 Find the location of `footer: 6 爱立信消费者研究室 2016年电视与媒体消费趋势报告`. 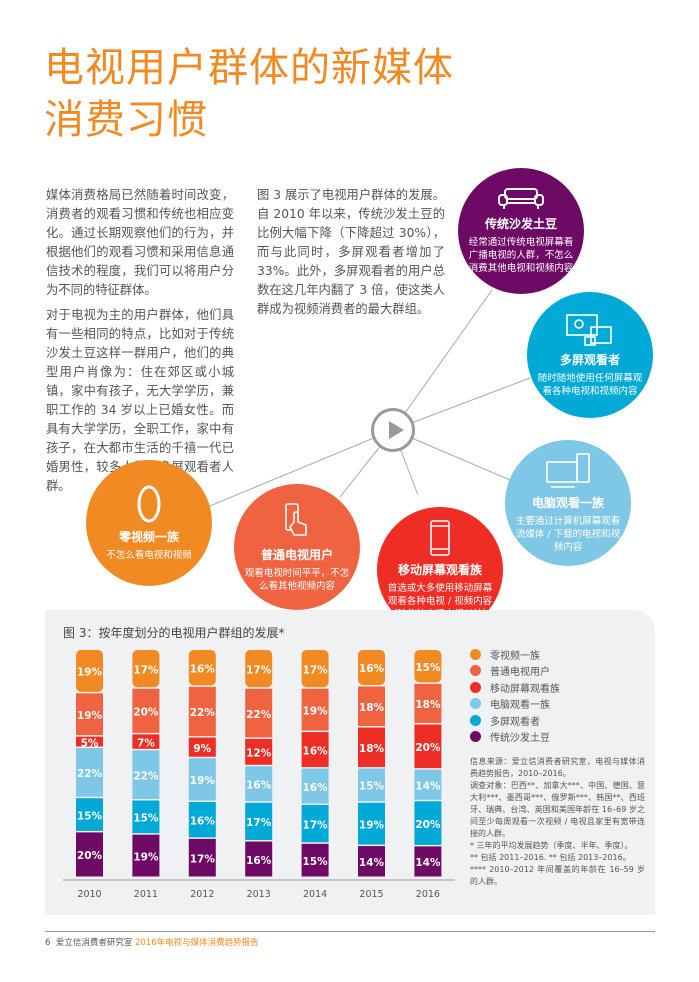

footer: 6 爱立信消费者研究室 2016年电视与媒体消费趋势报告 is located at coordinates (152, 942).